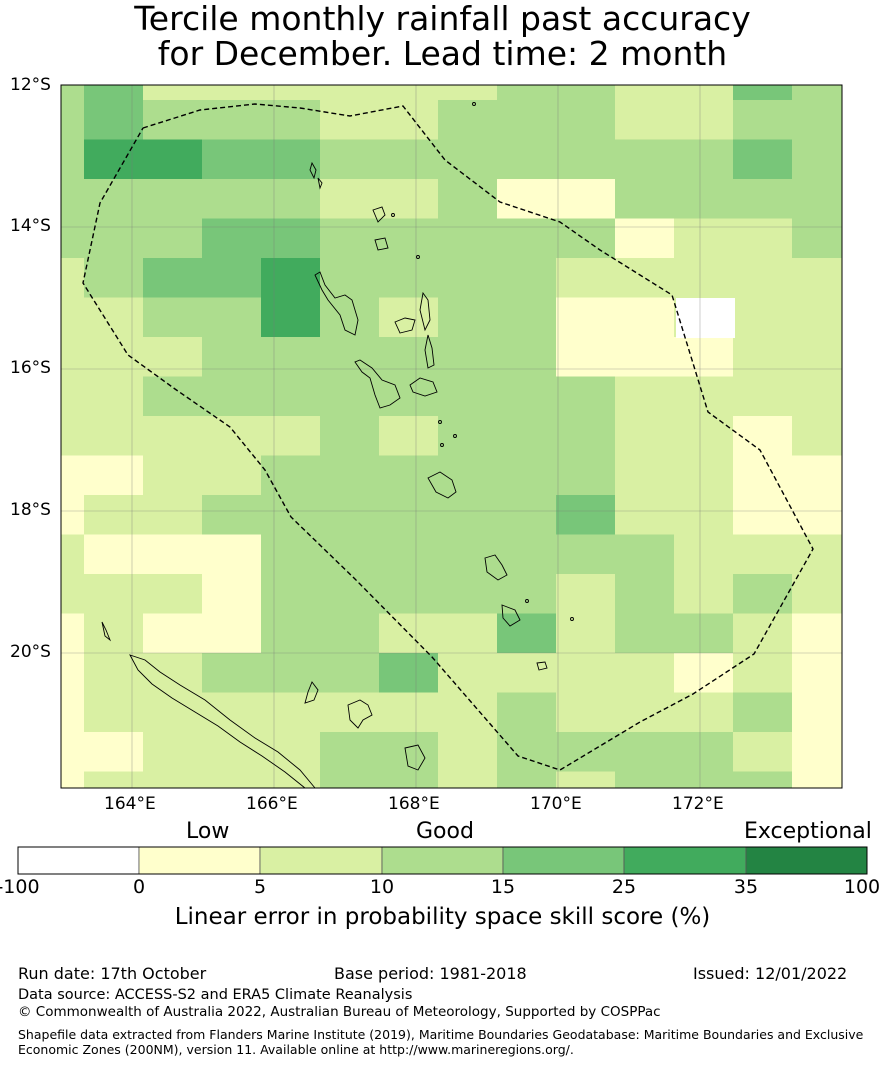 The height and width of the screenshot is (1065, 885). I want to click on lat-tick-label: 20°S, so click(30, 652).